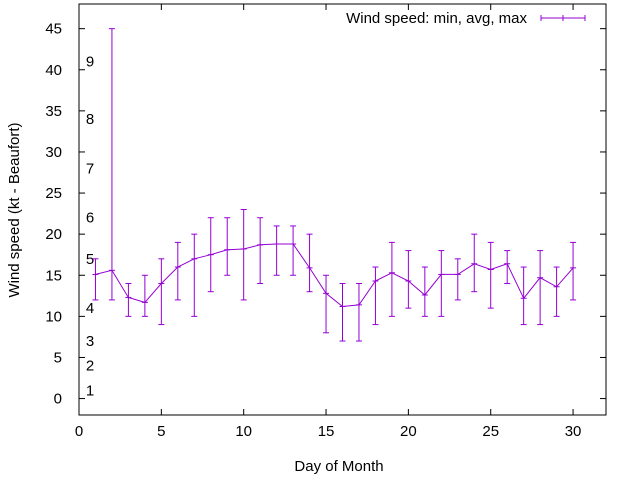  I want to click on y-tick-label: 20, so click(53, 234).